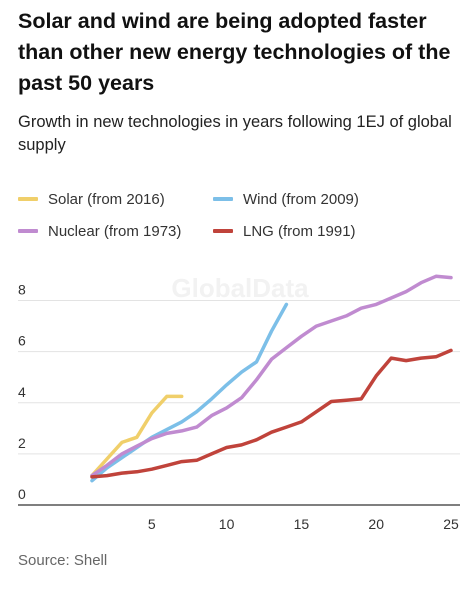 This screenshot has width=474, height=589. What do you see at coordinates (223, 199) in the screenshot?
I see `legend-swatch-wind` at bounding box center [223, 199].